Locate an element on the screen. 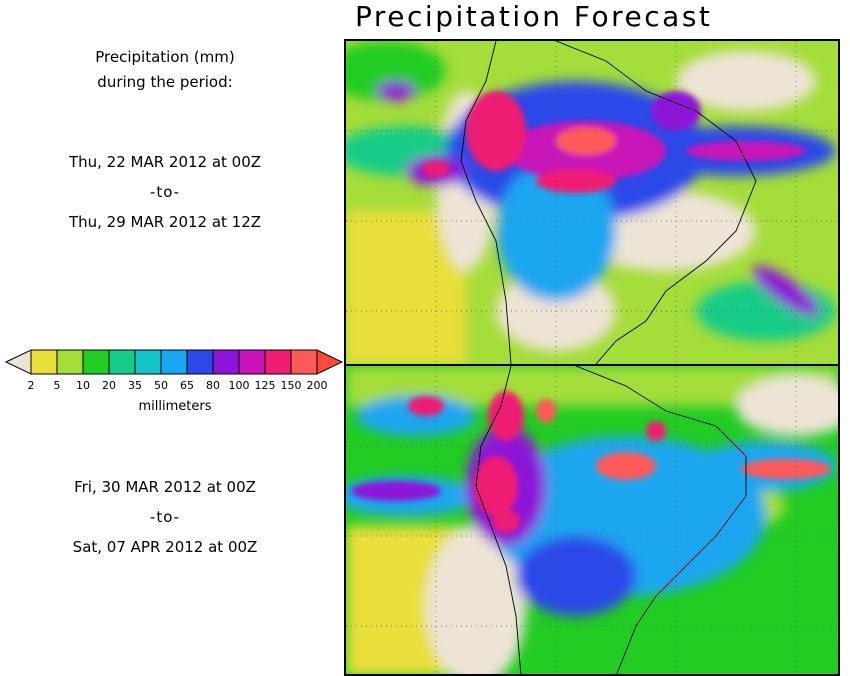  legend-tick-label: 2 is located at coordinates (31, 385).